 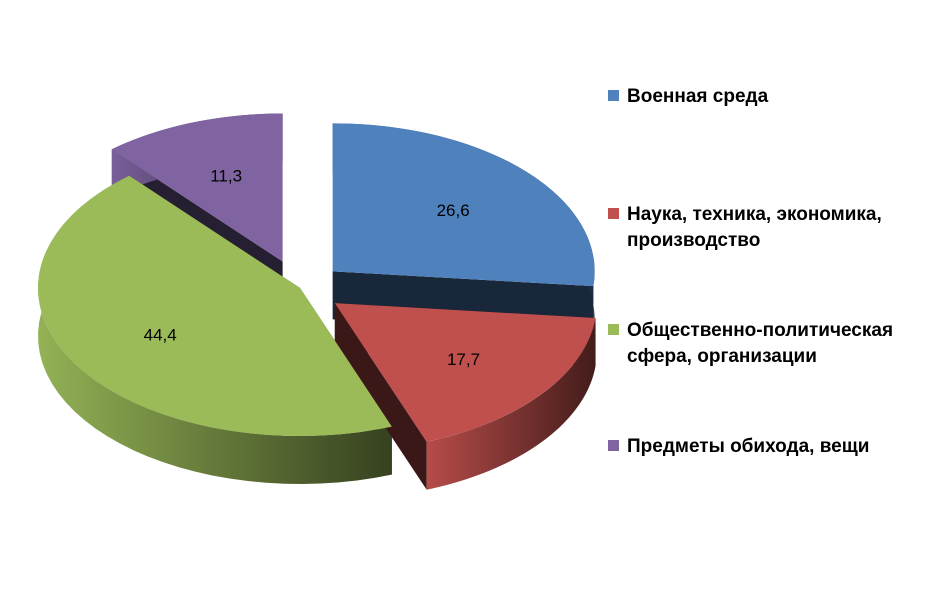 I want to click on data-label-science: 17,7, so click(x=463, y=359).